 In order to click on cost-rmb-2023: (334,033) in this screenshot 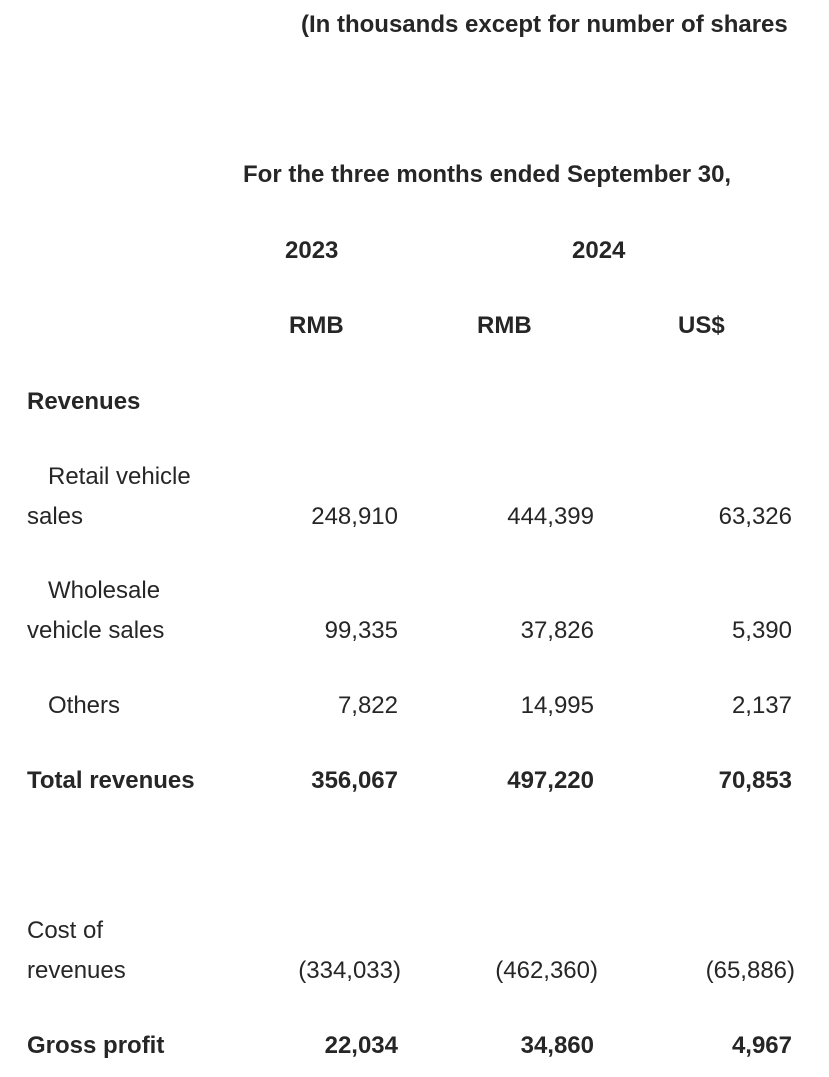, I will do `click(349, 970)`.